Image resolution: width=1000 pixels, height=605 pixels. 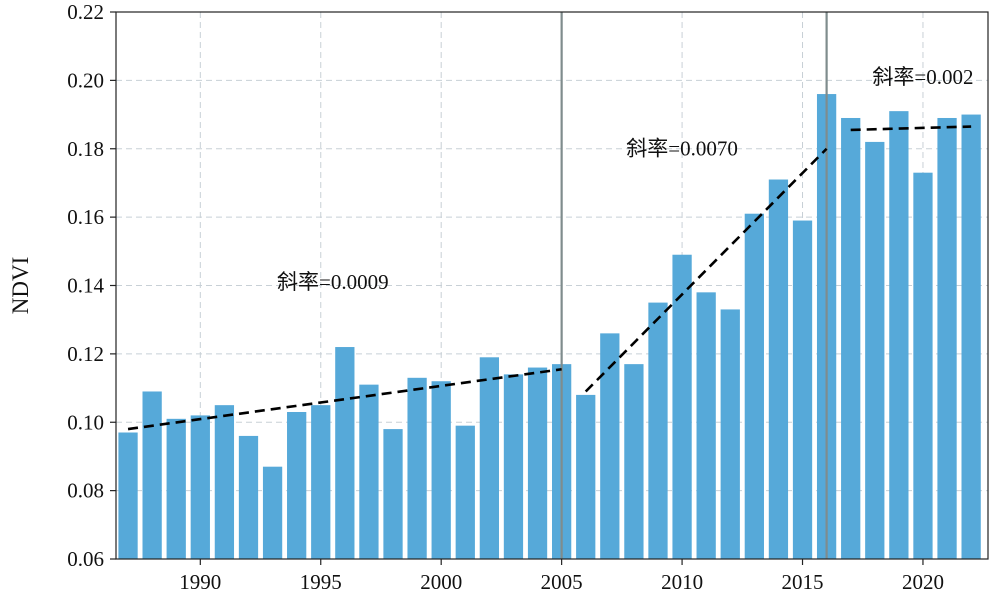 What do you see at coordinates (441, 582) in the screenshot?
I see `x-tick-label-2000: 2000` at bounding box center [441, 582].